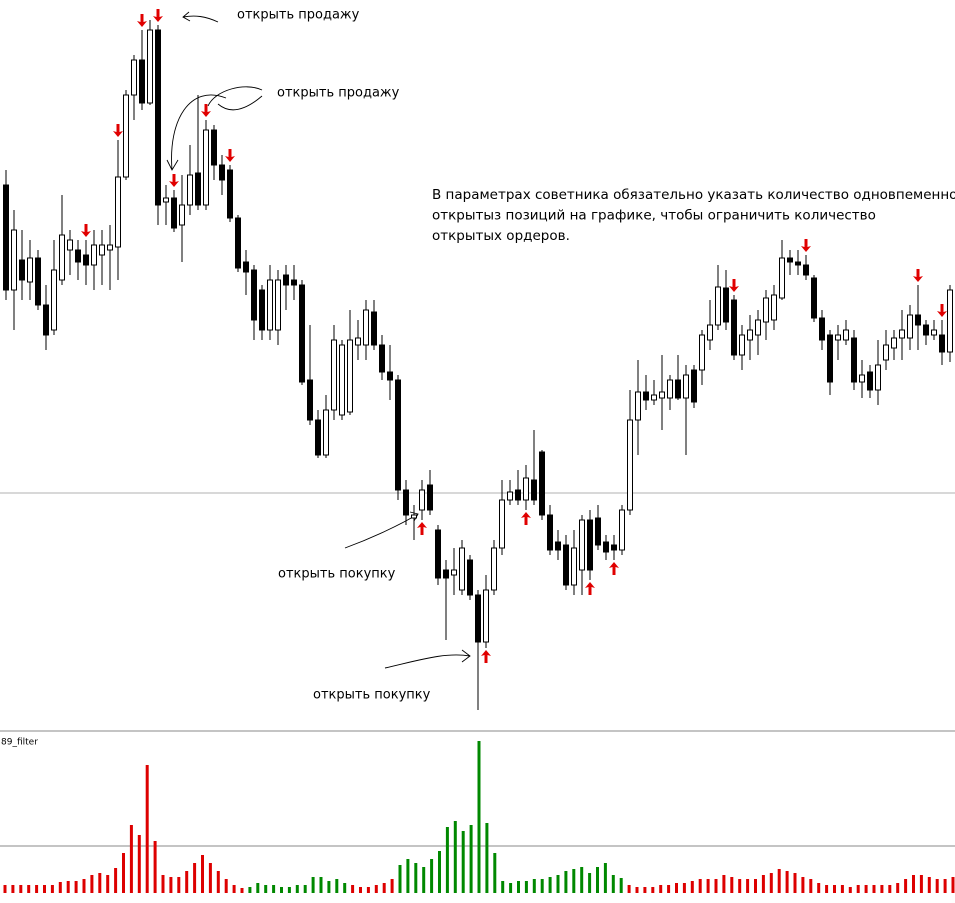 This screenshot has height=903, width=955. Describe the element at coordinates (338, 93) in the screenshot. I see `annotation: открыть продажу` at that location.